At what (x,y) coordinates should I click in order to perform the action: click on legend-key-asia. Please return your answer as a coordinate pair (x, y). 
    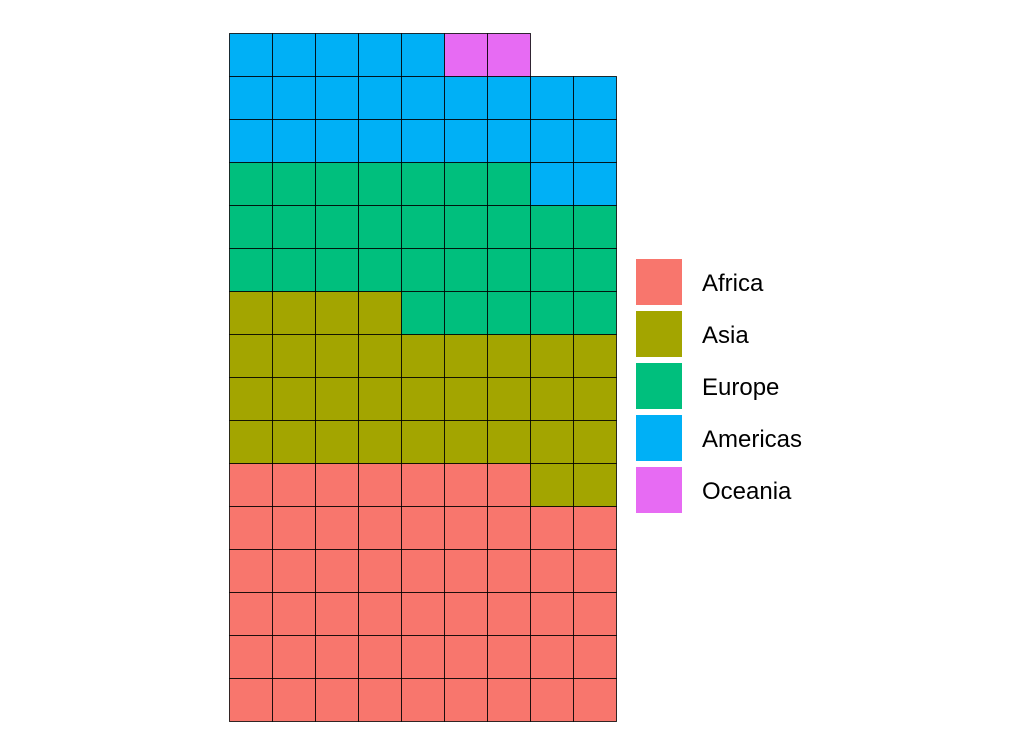
    Looking at the image, I should click on (659, 334).